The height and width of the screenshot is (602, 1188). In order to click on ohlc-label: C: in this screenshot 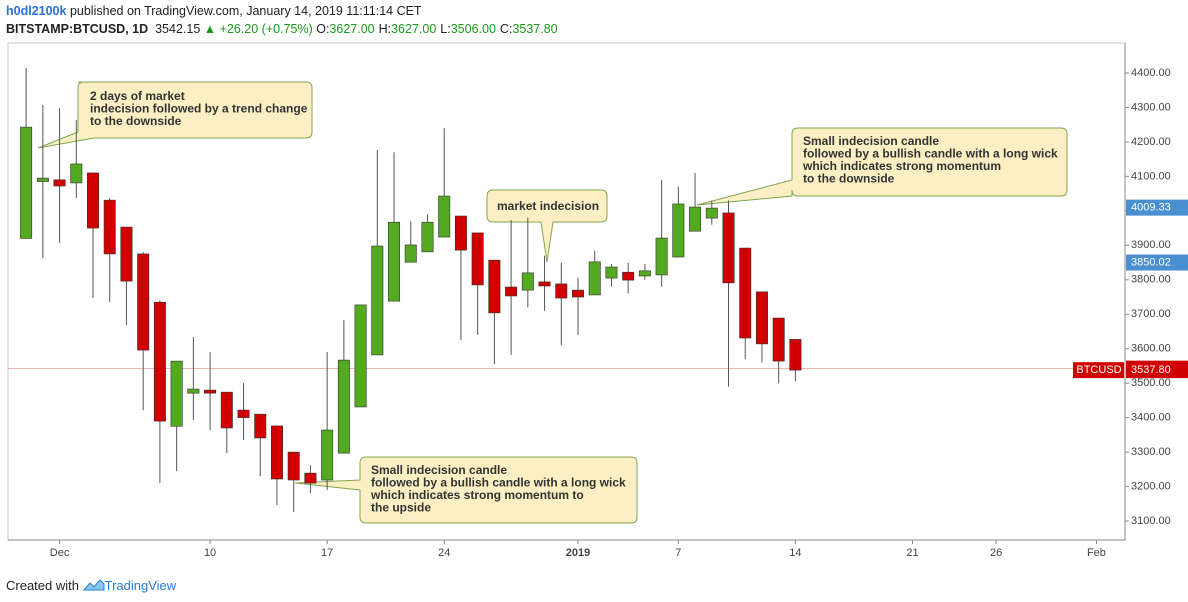, I will do `click(506, 29)`.